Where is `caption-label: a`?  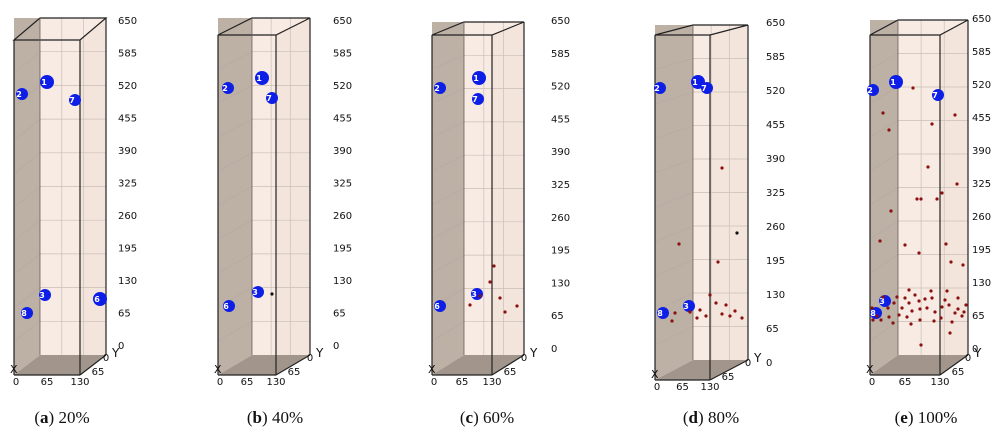
caption-label: a is located at coordinates (44, 417).